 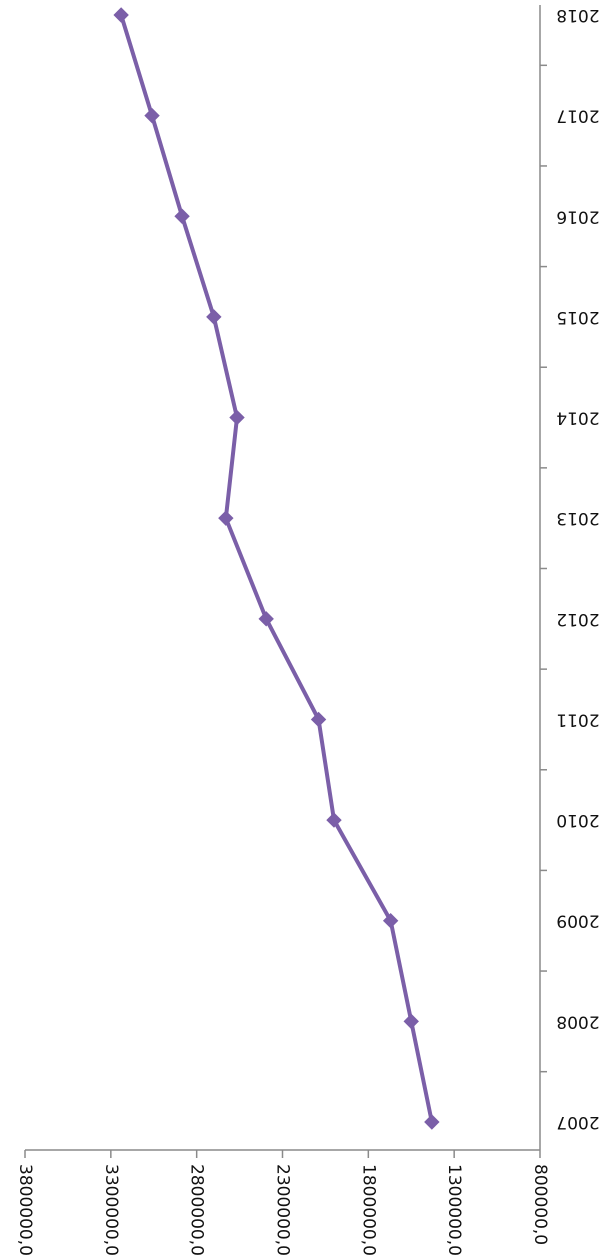 I want to click on category-tick-label: 2018, so click(x=577, y=15).